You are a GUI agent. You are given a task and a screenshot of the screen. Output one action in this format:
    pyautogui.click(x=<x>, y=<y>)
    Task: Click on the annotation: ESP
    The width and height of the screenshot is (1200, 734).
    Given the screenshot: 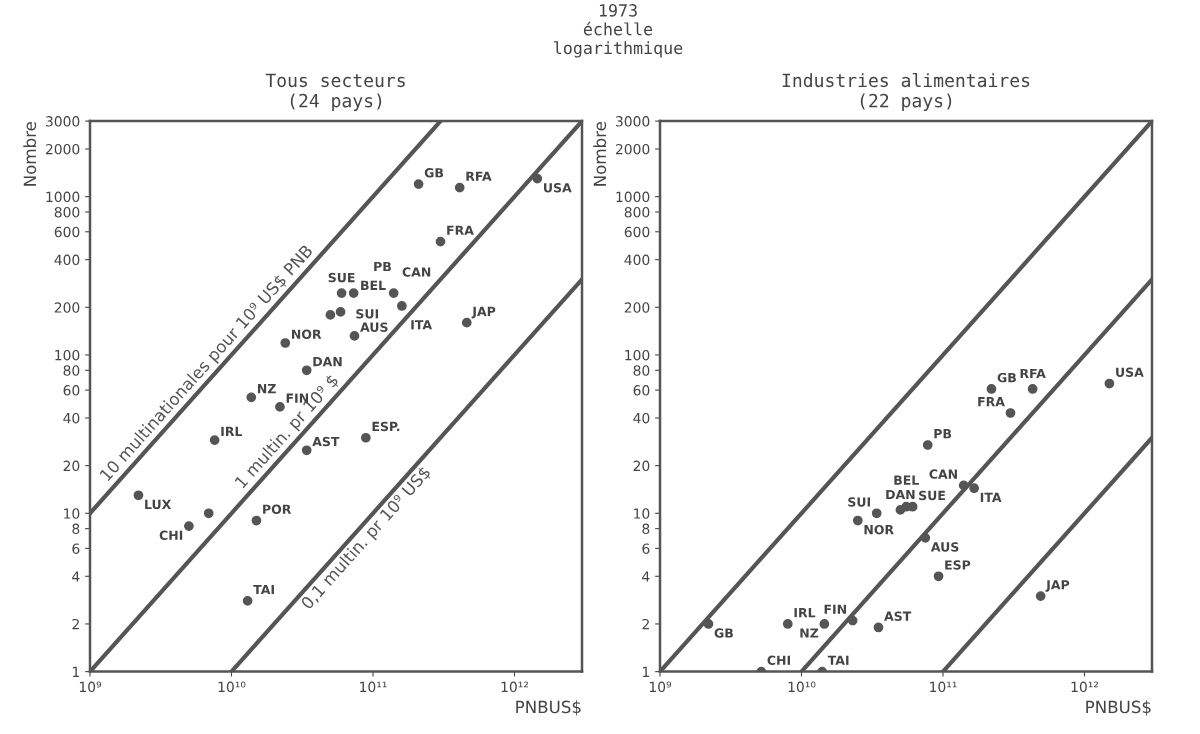 What is the action you would take?
    pyautogui.click(x=958, y=565)
    